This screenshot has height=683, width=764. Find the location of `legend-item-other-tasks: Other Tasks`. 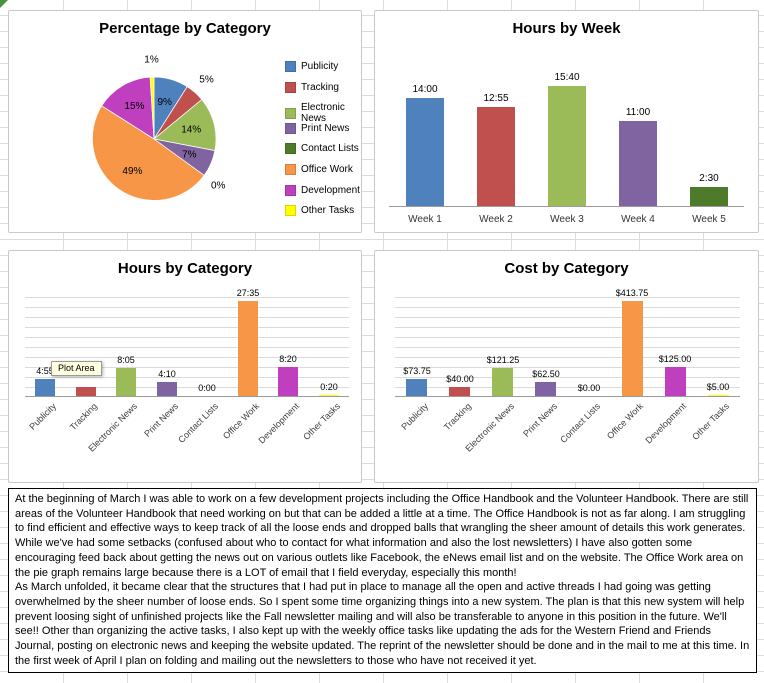

legend-item-other-tasks: Other Tasks is located at coordinates (319, 210).